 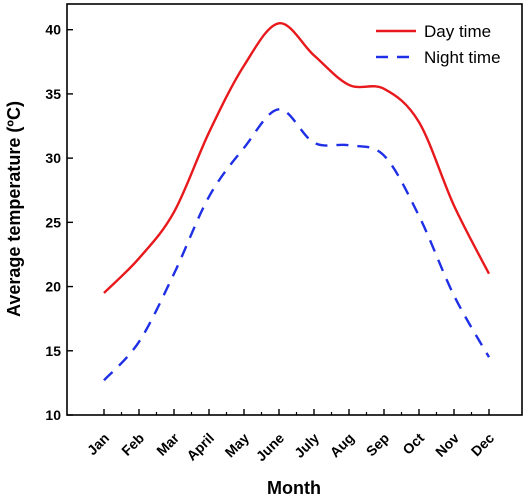 What do you see at coordinates (294, 488) in the screenshot?
I see `x-axis-title: Month` at bounding box center [294, 488].